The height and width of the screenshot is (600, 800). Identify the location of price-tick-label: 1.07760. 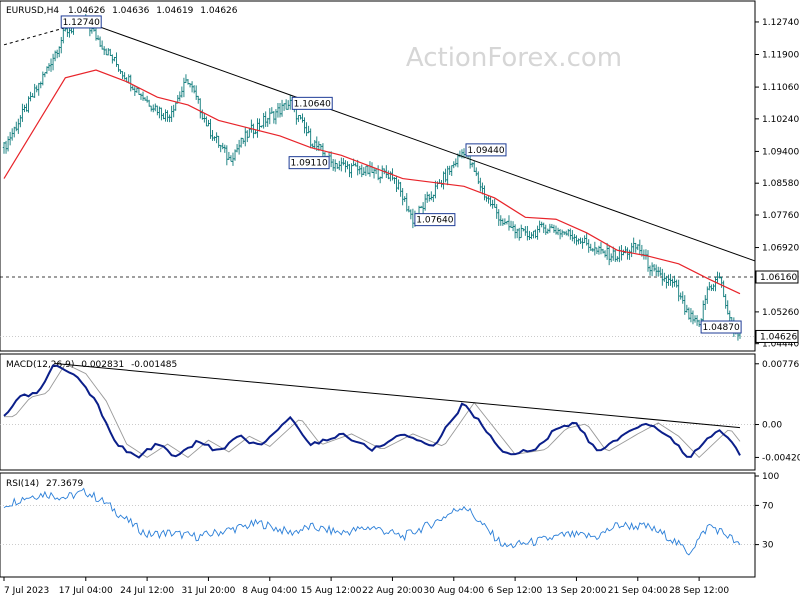
(780, 216).